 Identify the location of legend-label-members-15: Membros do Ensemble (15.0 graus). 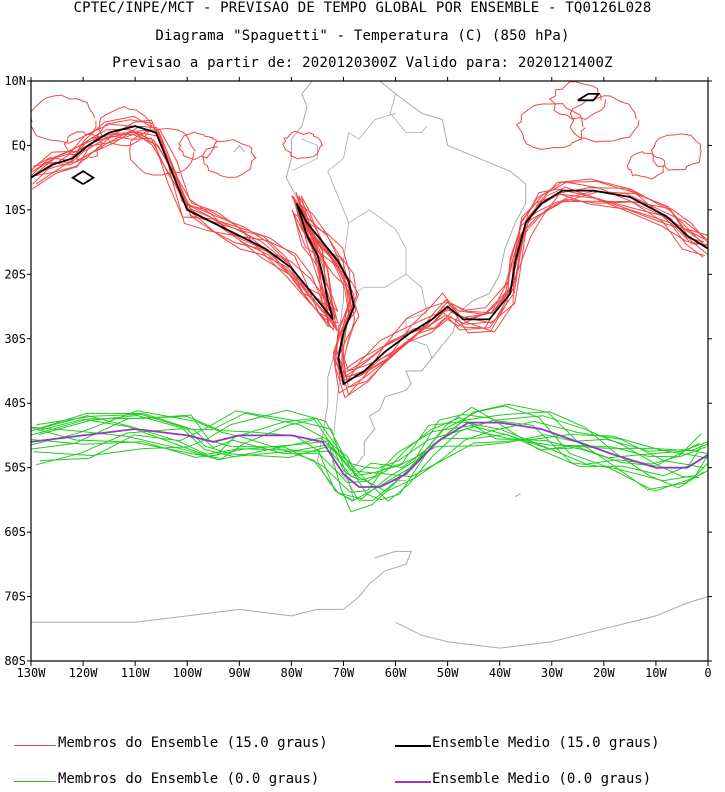
(193, 743).